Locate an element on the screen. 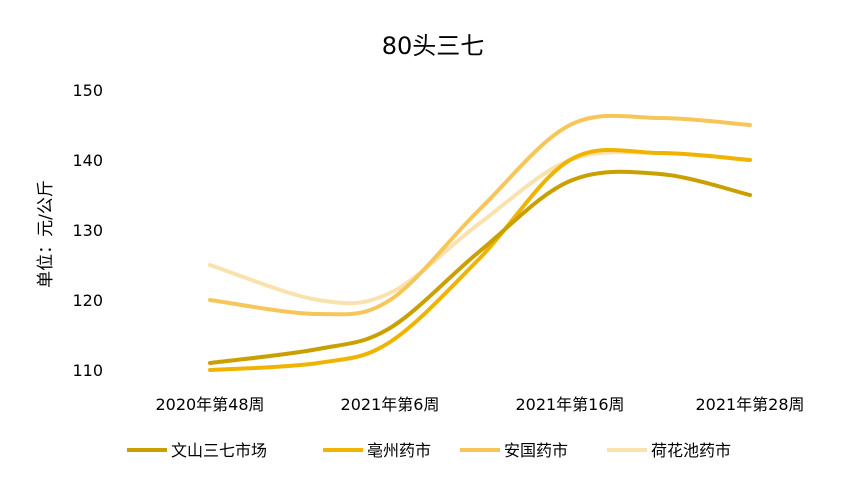  x-tick-label: 2020年第48周 is located at coordinates (209, 404).